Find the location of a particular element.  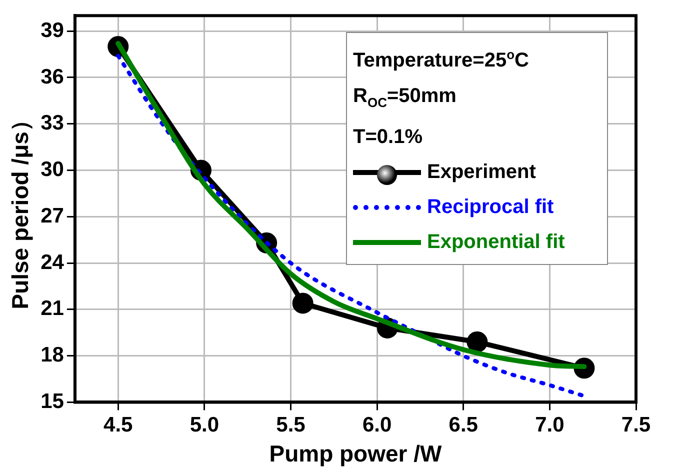

y-tick-label: 33 is located at coordinates (52, 123).